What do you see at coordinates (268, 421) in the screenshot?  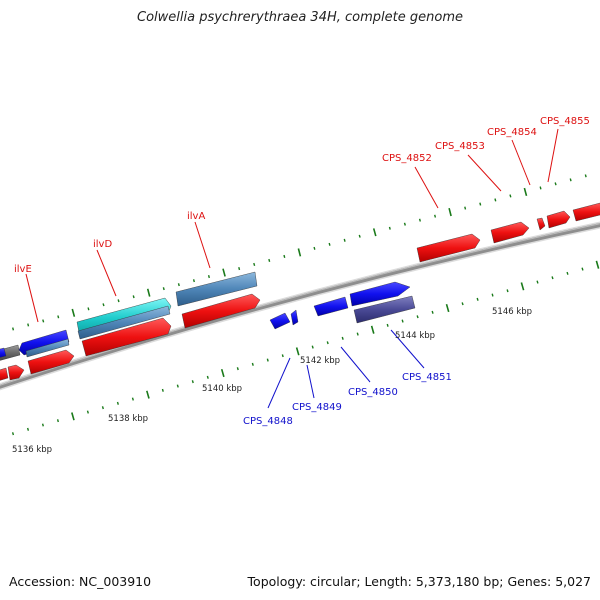 I see `label-CPS_4848: CPS_4848` at bounding box center [268, 421].